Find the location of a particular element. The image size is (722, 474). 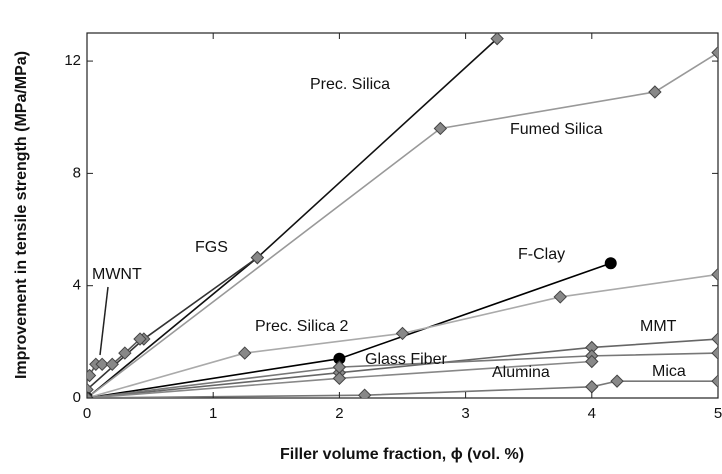

series-label: Fumed Silica is located at coordinates (556, 129).